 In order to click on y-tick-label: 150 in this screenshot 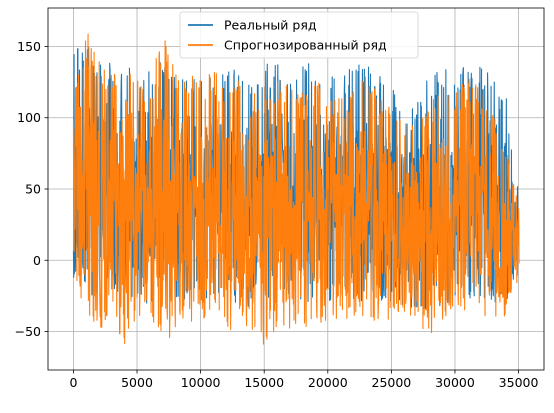, I will do `click(29, 46)`.